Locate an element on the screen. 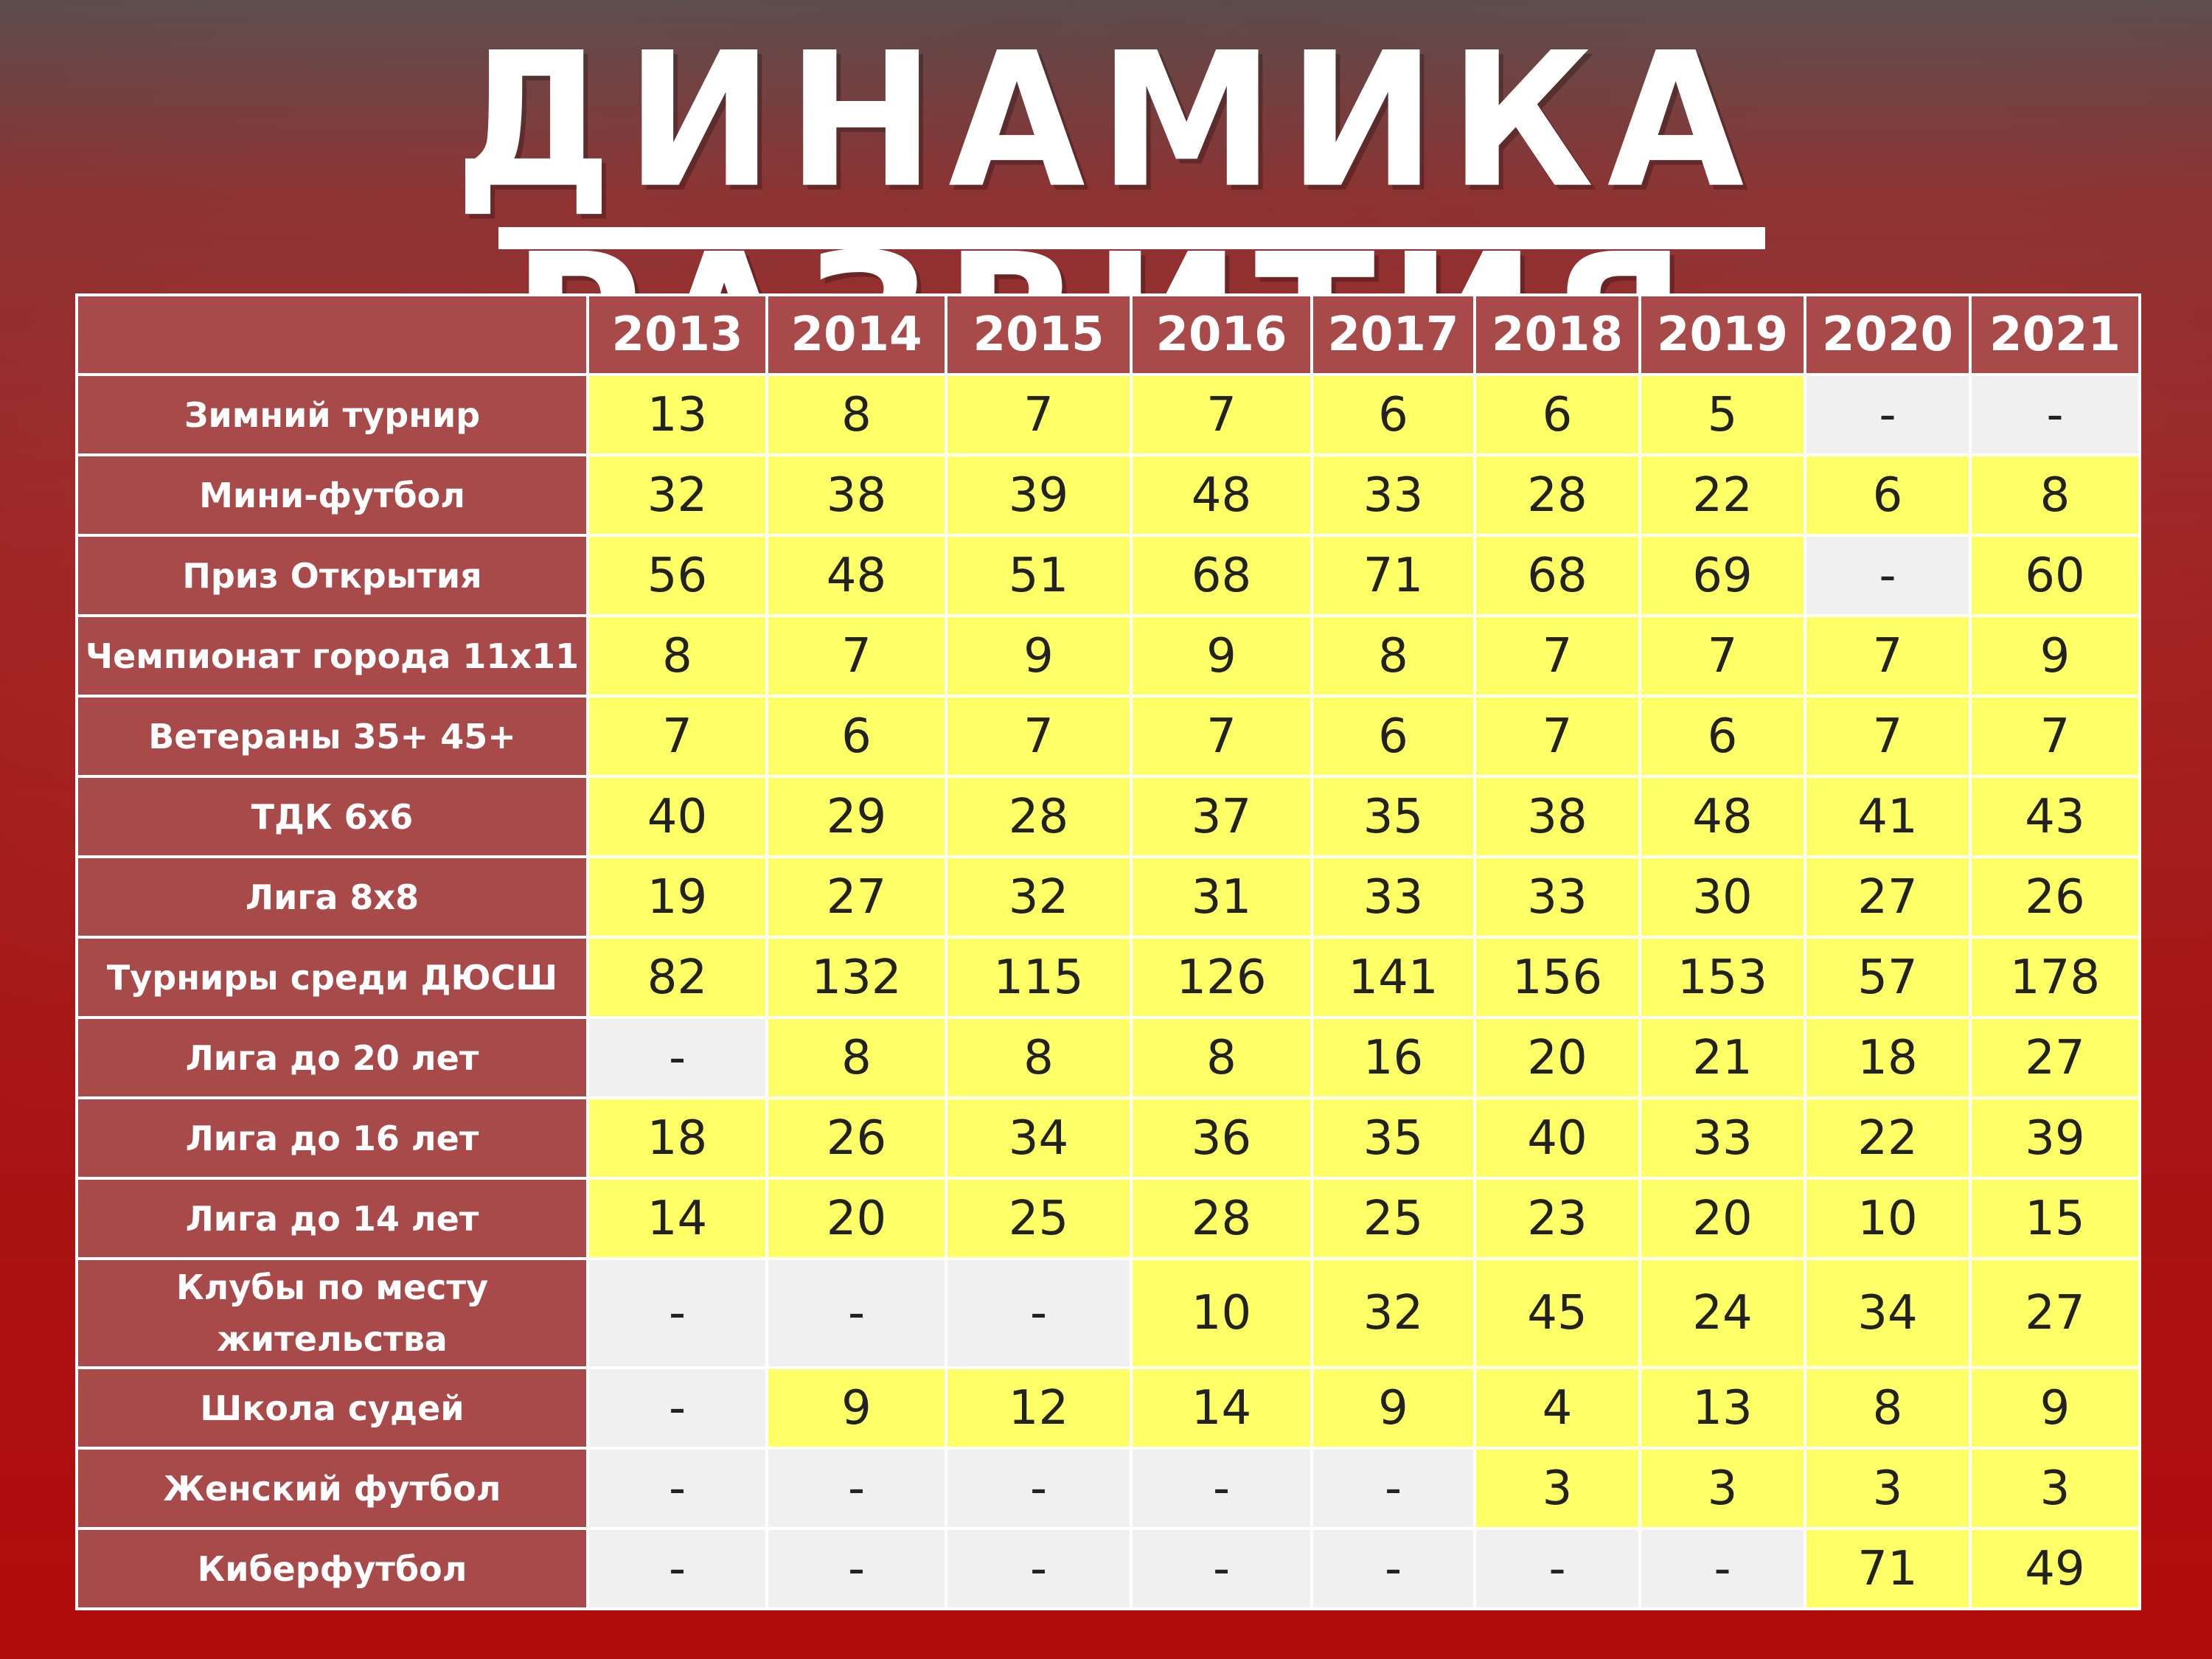 This screenshot has width=2212, height=1659. row-label: Киберфутбол is located at coordinates (332, 1568).